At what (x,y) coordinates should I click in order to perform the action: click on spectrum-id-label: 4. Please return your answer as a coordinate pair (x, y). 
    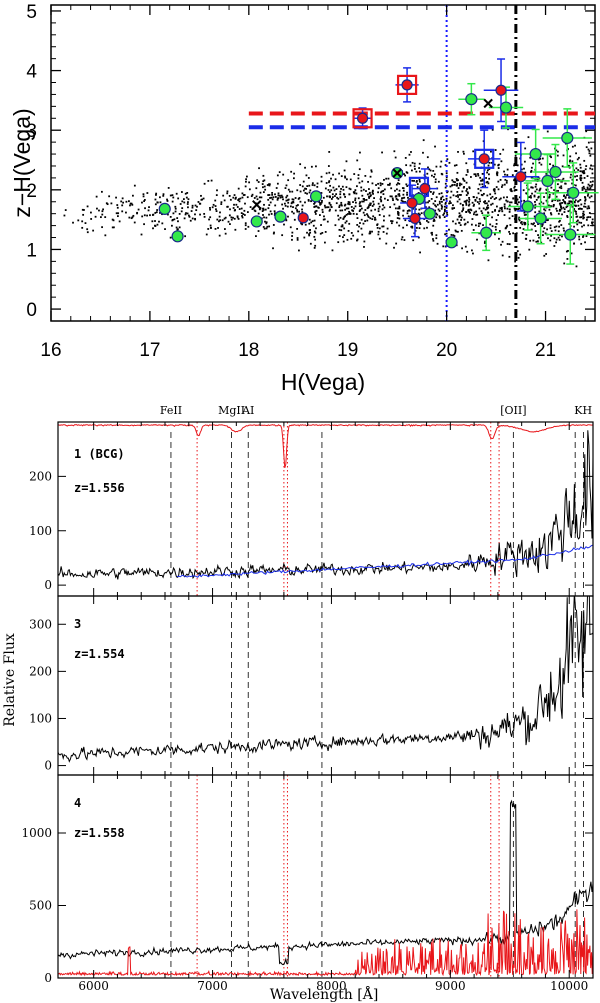
    Looking at the image, I should click on (77, 803).